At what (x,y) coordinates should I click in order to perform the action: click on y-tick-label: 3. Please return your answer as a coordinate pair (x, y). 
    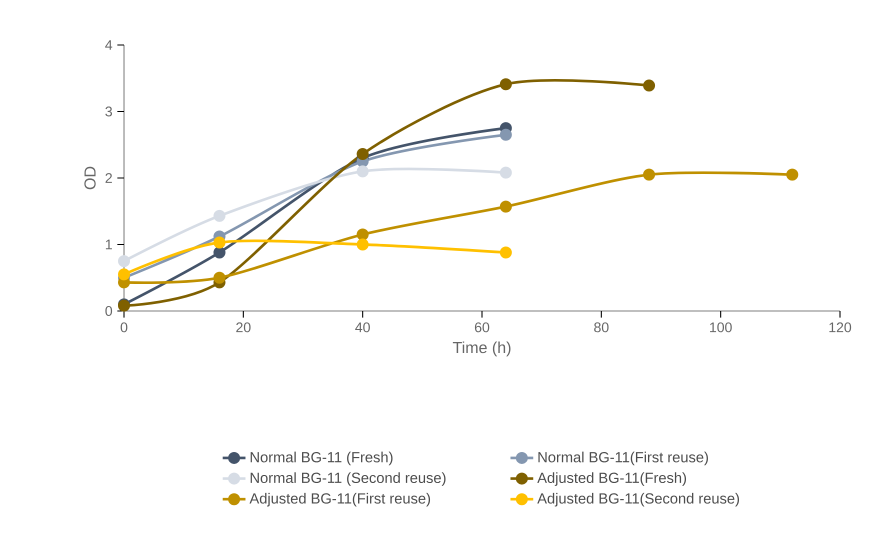
    Looking at the image, I should click on (108, 111).